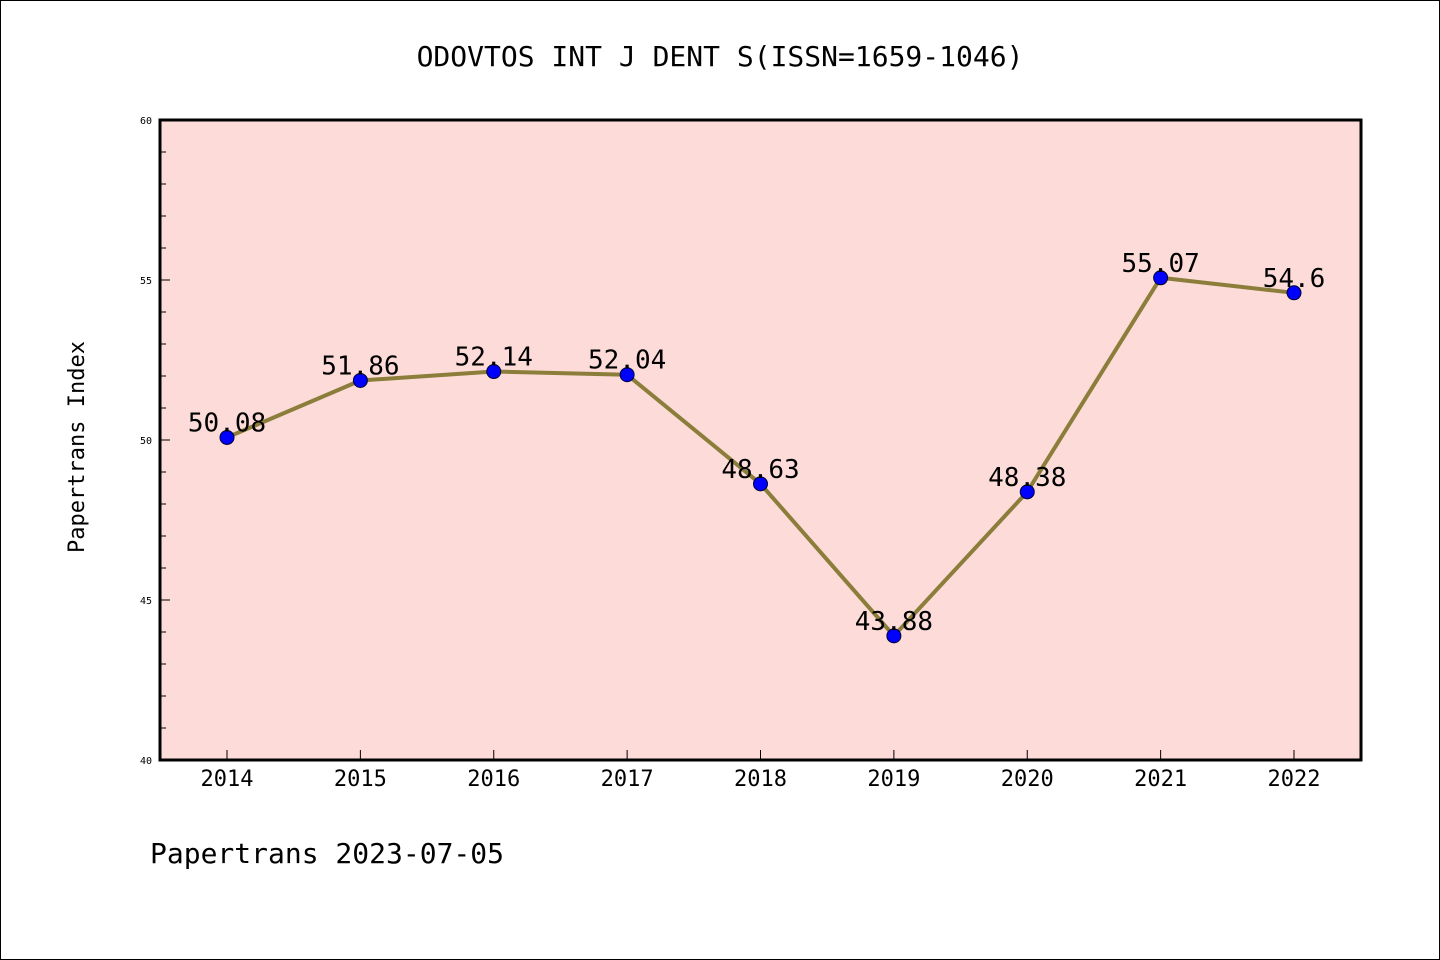 Image resolution: width=1440 pixels, height=960 pixels. I want to click on x-tick-label: 2020, so click(1027, 779).